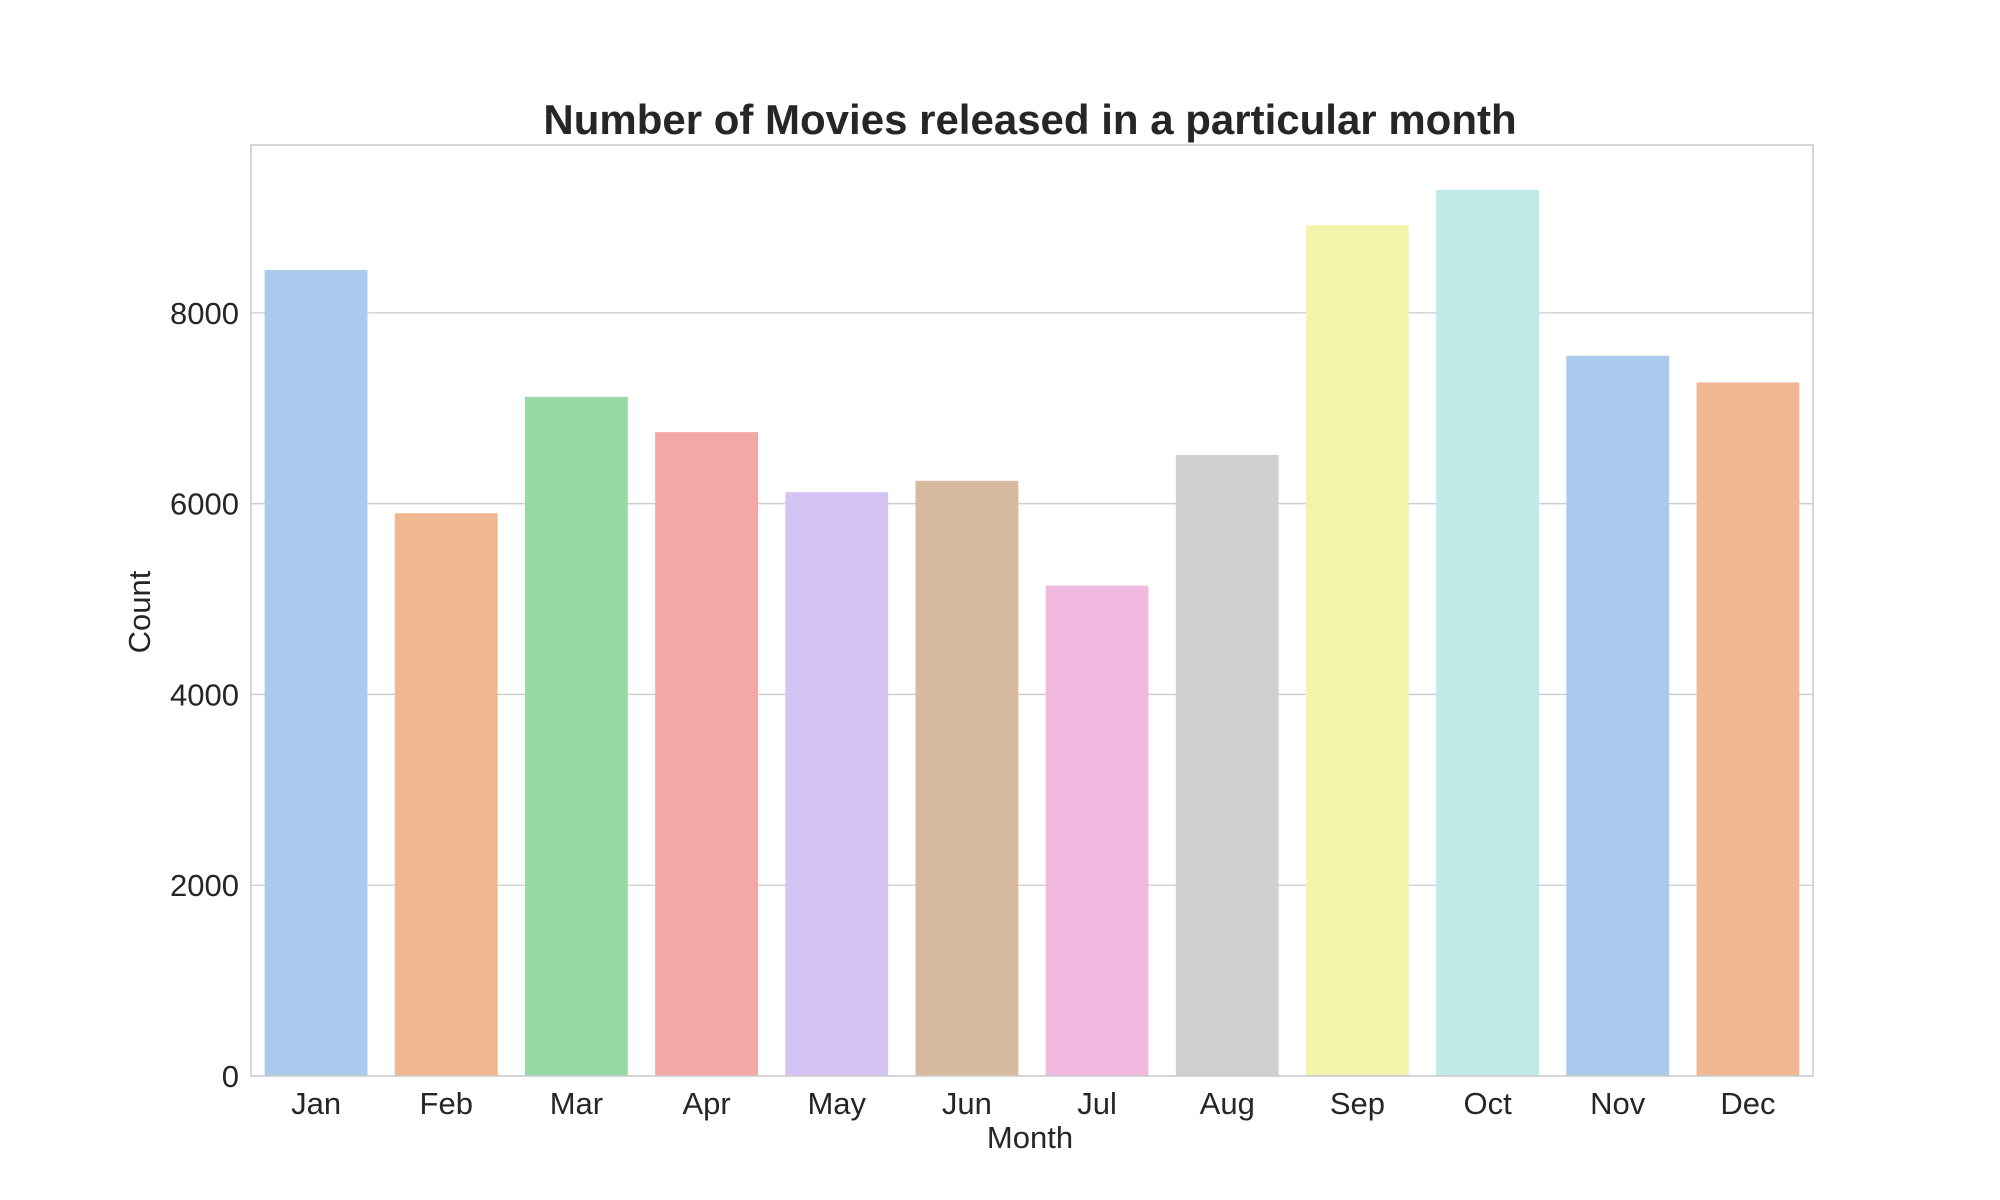  Describe the element at coordinates (706, 754) in the screenshot. I see `bar-apr` at that location.